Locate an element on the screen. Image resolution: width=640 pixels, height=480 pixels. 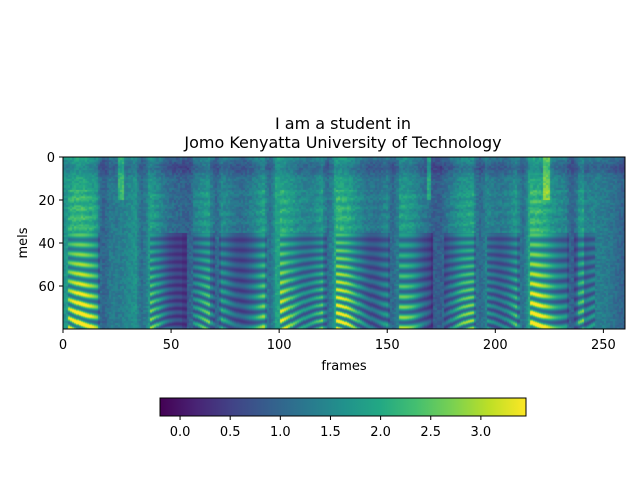
chart-title-line-1: I am a student in is located at coordinates (343, 123).